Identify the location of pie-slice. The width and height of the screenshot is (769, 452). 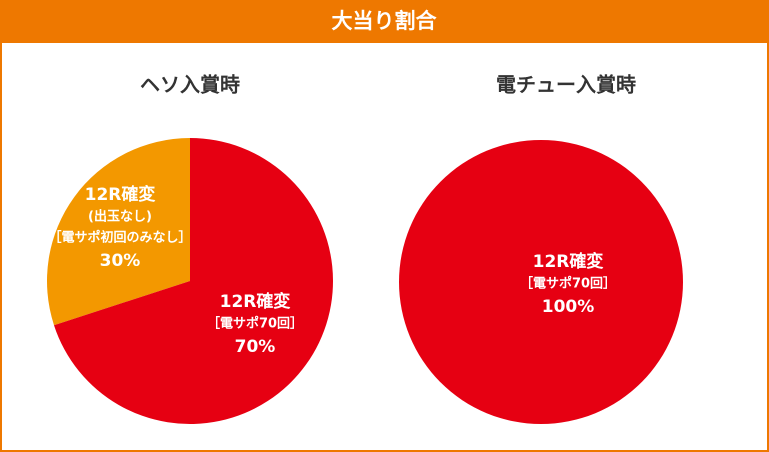
(118, 232).